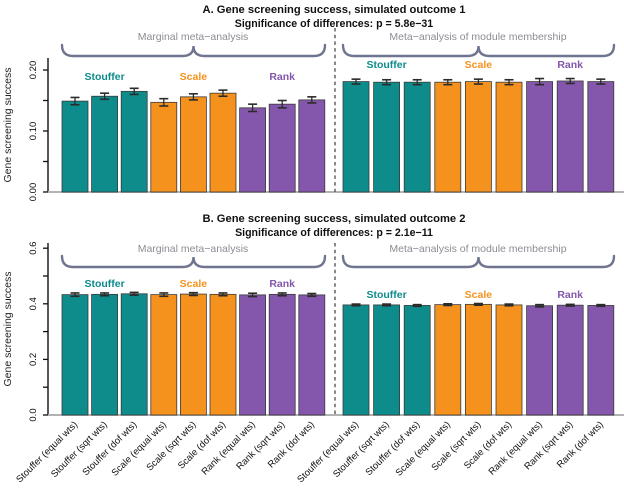  Describe the element at coordinates (33, 359) in the screenshot. I see `y-tick-label: 0.2` at that location.